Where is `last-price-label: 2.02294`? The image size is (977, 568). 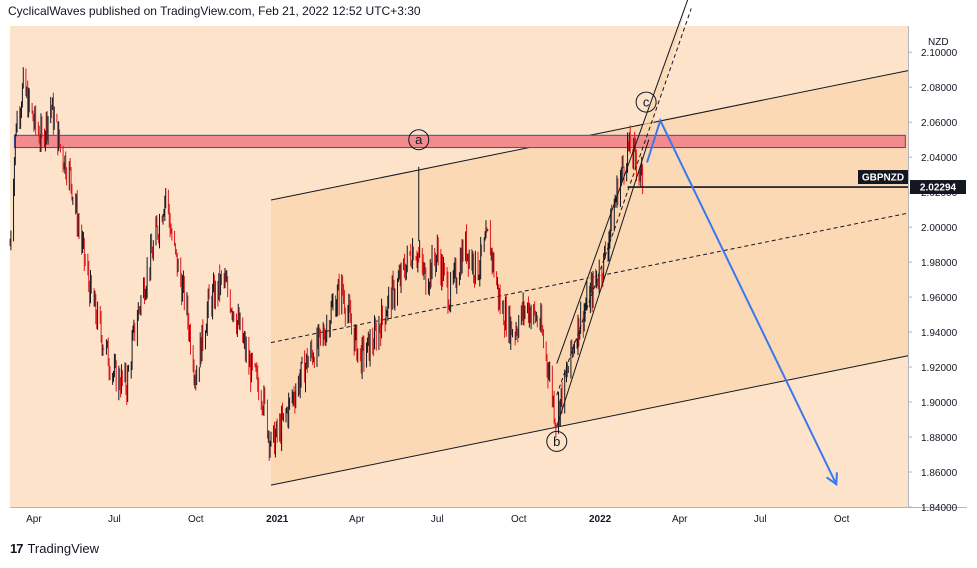 last-price-label: 2.02294 is located at coordinates (938, 188).